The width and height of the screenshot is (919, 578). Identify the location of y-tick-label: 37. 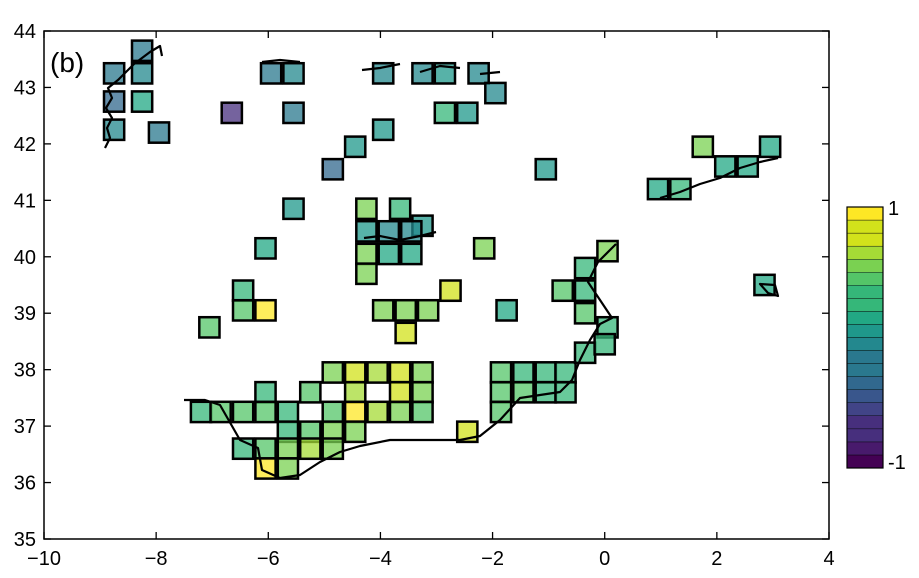
(25, 427).